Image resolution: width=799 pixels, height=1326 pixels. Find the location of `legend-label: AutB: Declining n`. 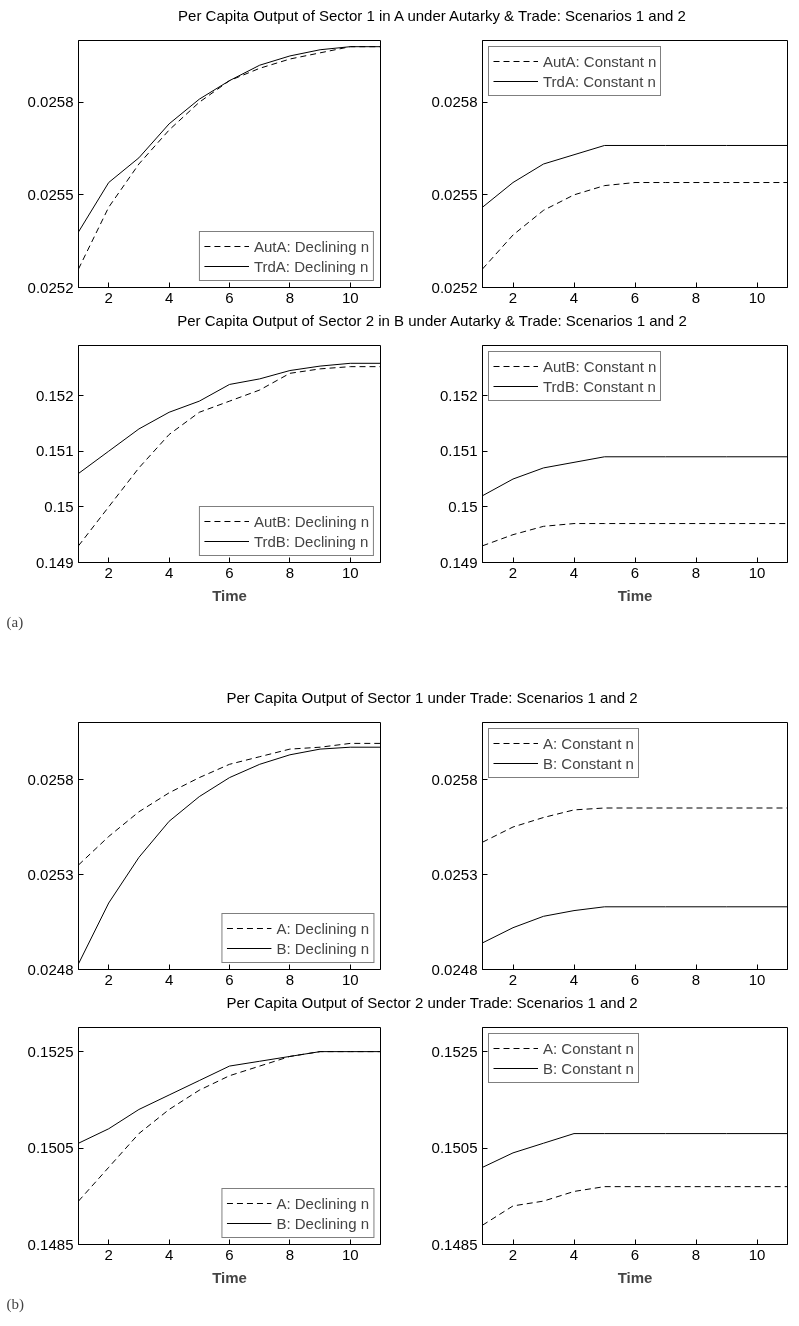

legend-label: AutB: Declining n is located at coordinates (311, 521).